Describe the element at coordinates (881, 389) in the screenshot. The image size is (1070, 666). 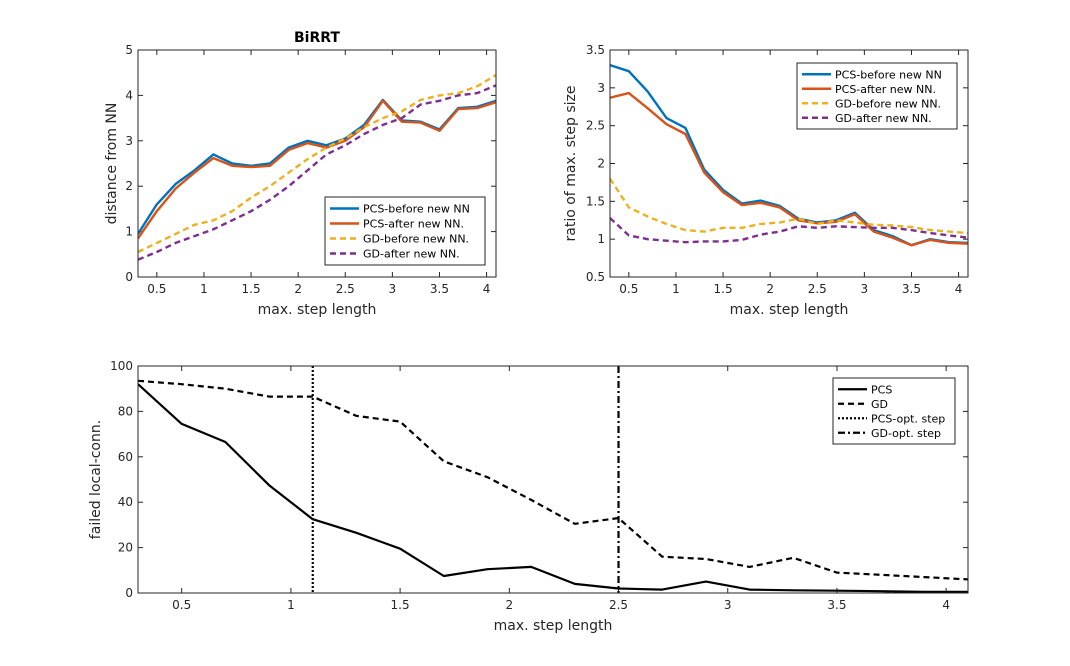
I see `legend-label: PCS` at that location.